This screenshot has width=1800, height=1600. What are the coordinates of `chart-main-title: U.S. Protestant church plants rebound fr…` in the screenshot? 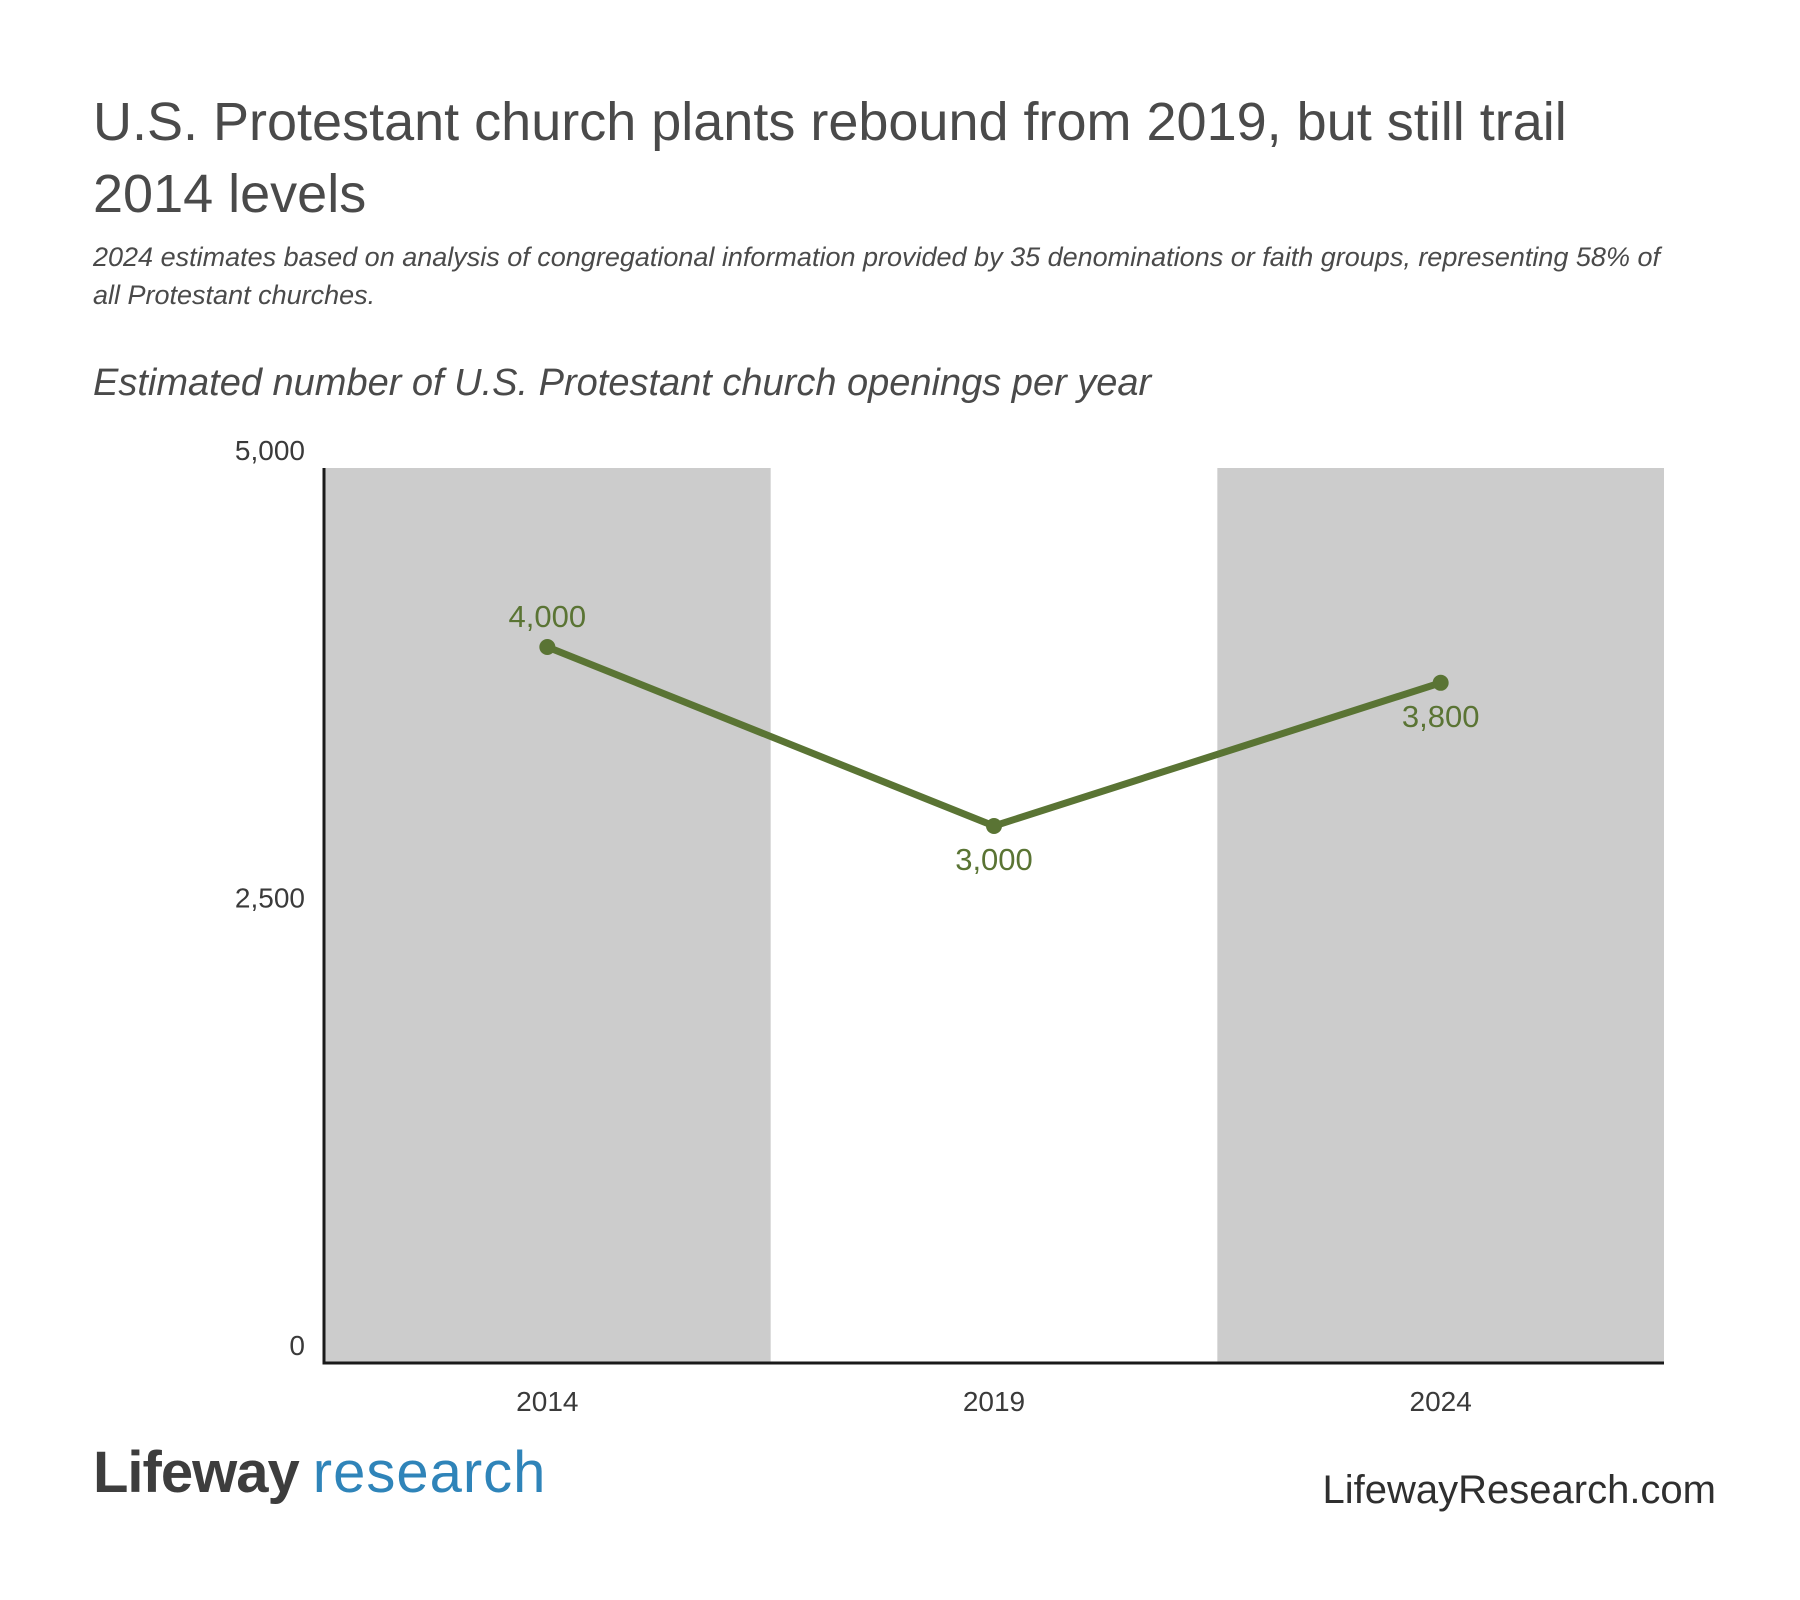 It's located at (830, 158).